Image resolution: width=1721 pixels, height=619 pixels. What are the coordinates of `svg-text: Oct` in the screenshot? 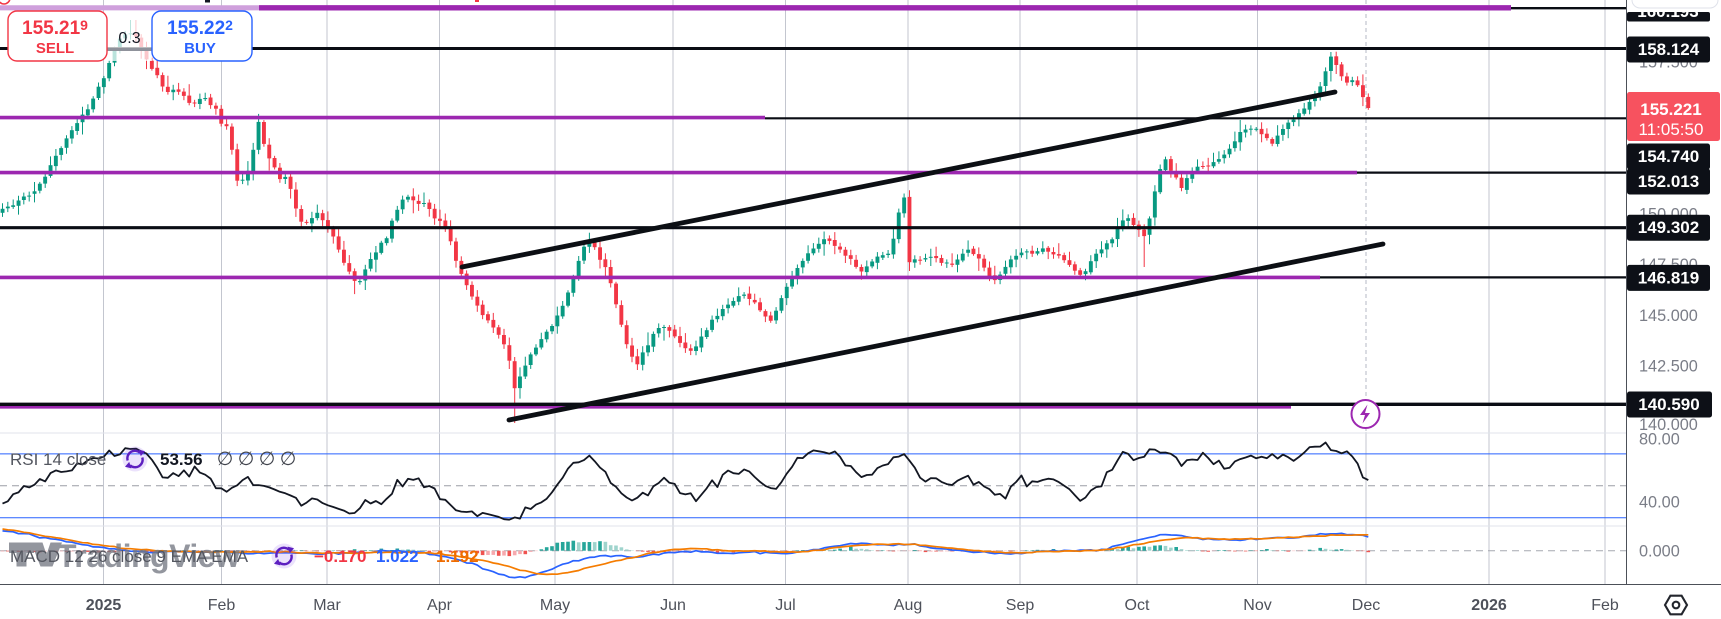 It's located at (1137, 605).